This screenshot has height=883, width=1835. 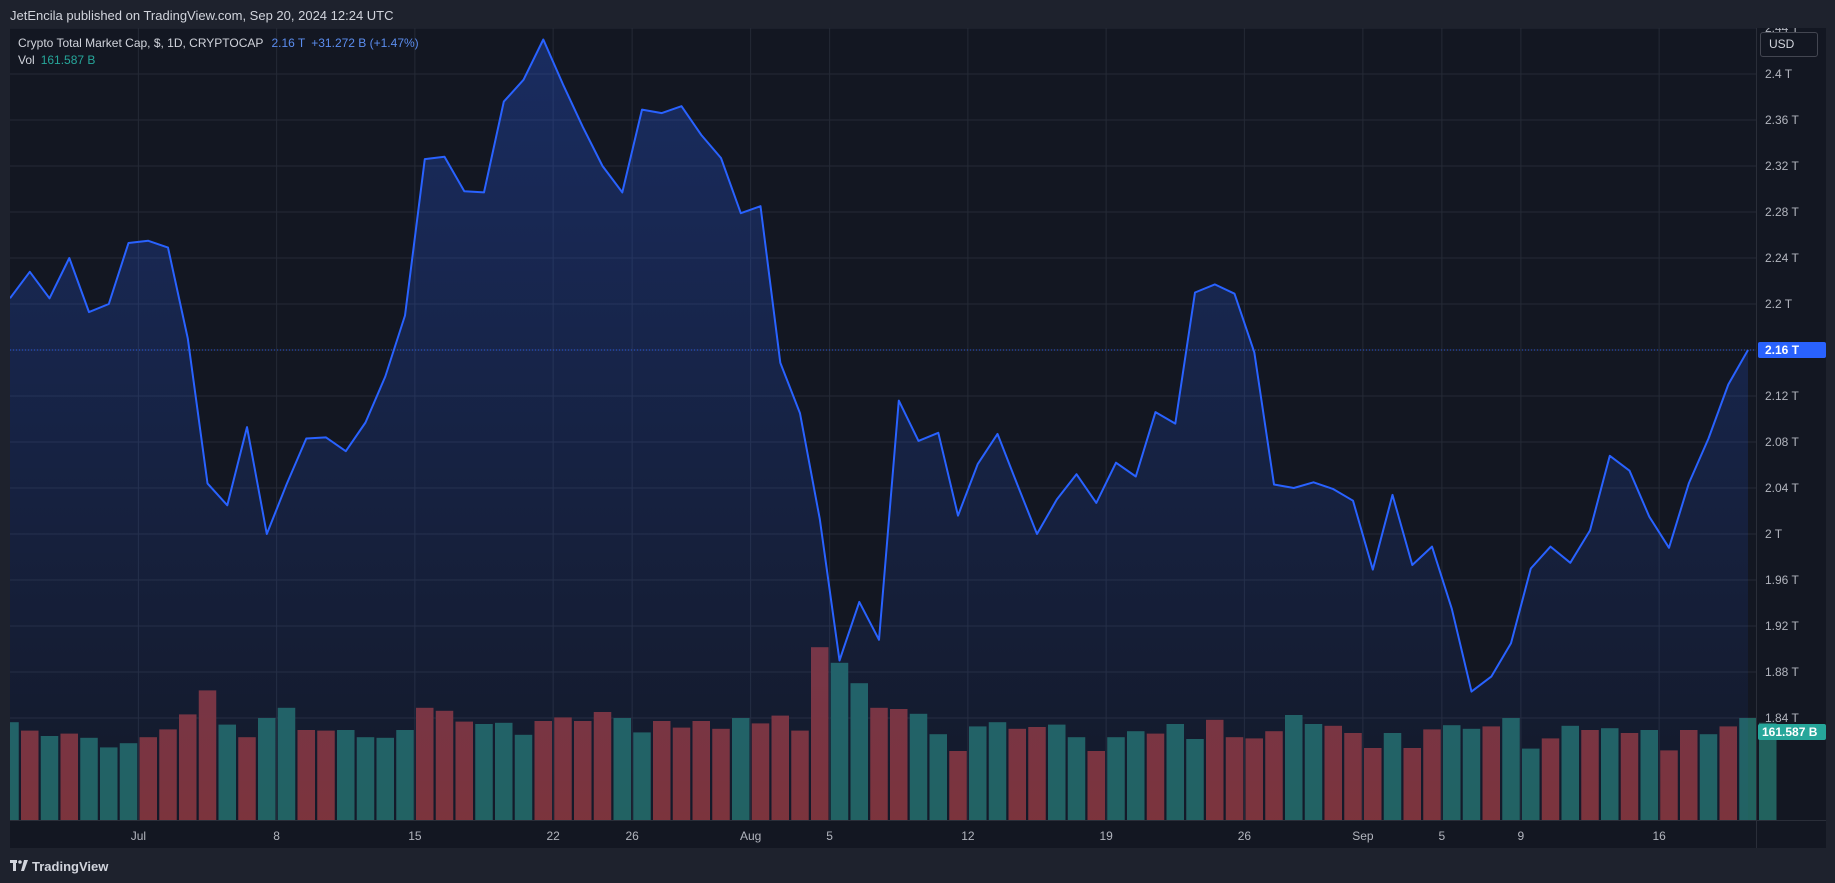 What do you see at coordinates (365, 43) in the screenshot?
I see `change-value: +31.272 B (+1.47%)` at bounding box center [365, 43].